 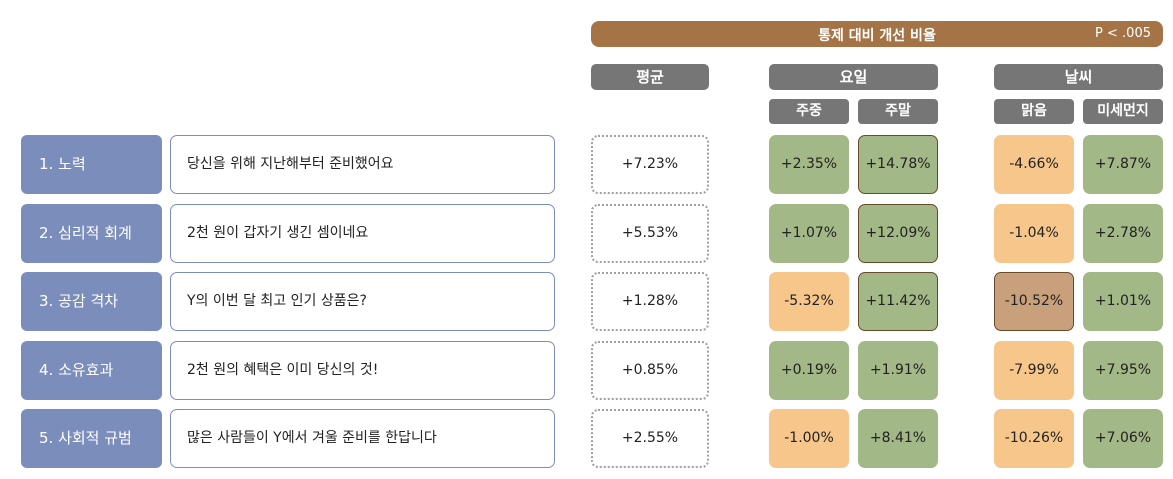 What do you see at coordinates (809, 301) in the screenshot?
I see `weekday-value: -5.32%` at bounding box center [809, 301].